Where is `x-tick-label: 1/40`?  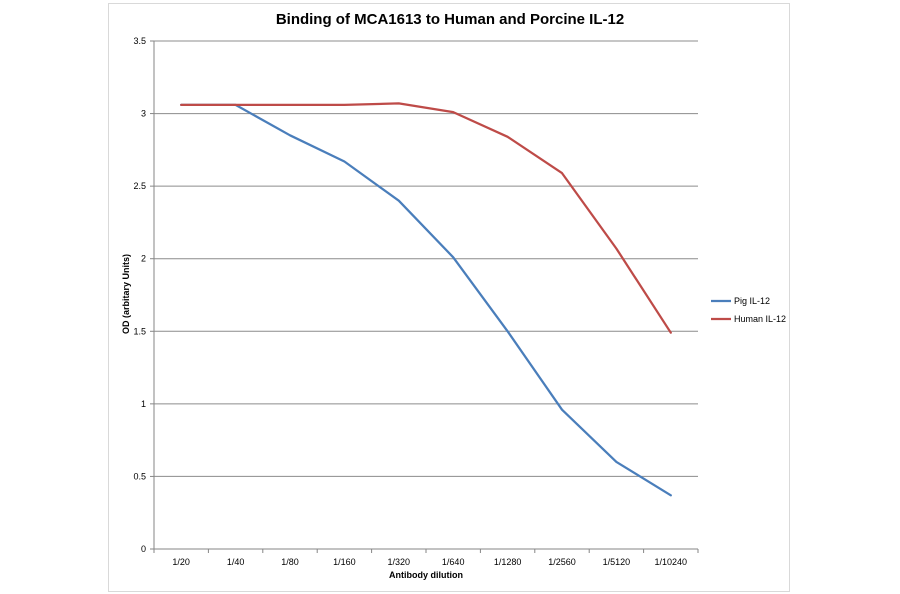 x-tick-label: 1/40 is located at coordinates (236, 562).